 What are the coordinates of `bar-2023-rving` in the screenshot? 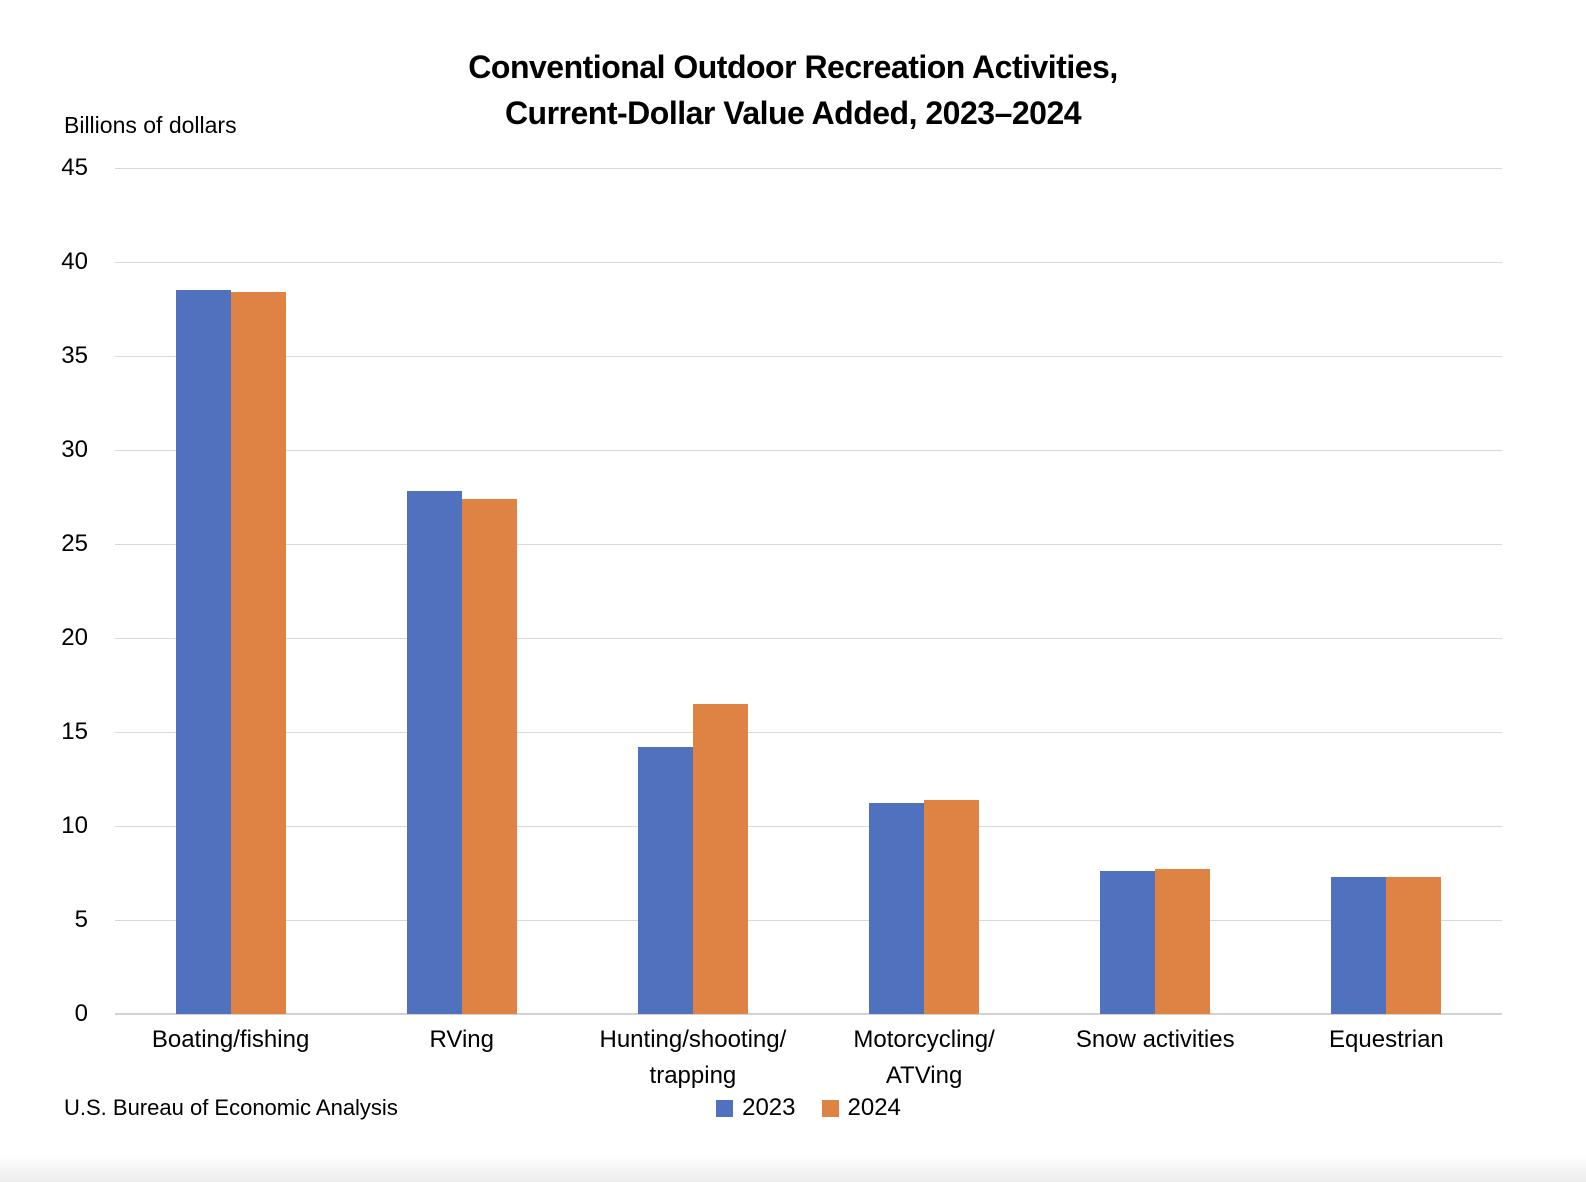 It's located at (434, 752).